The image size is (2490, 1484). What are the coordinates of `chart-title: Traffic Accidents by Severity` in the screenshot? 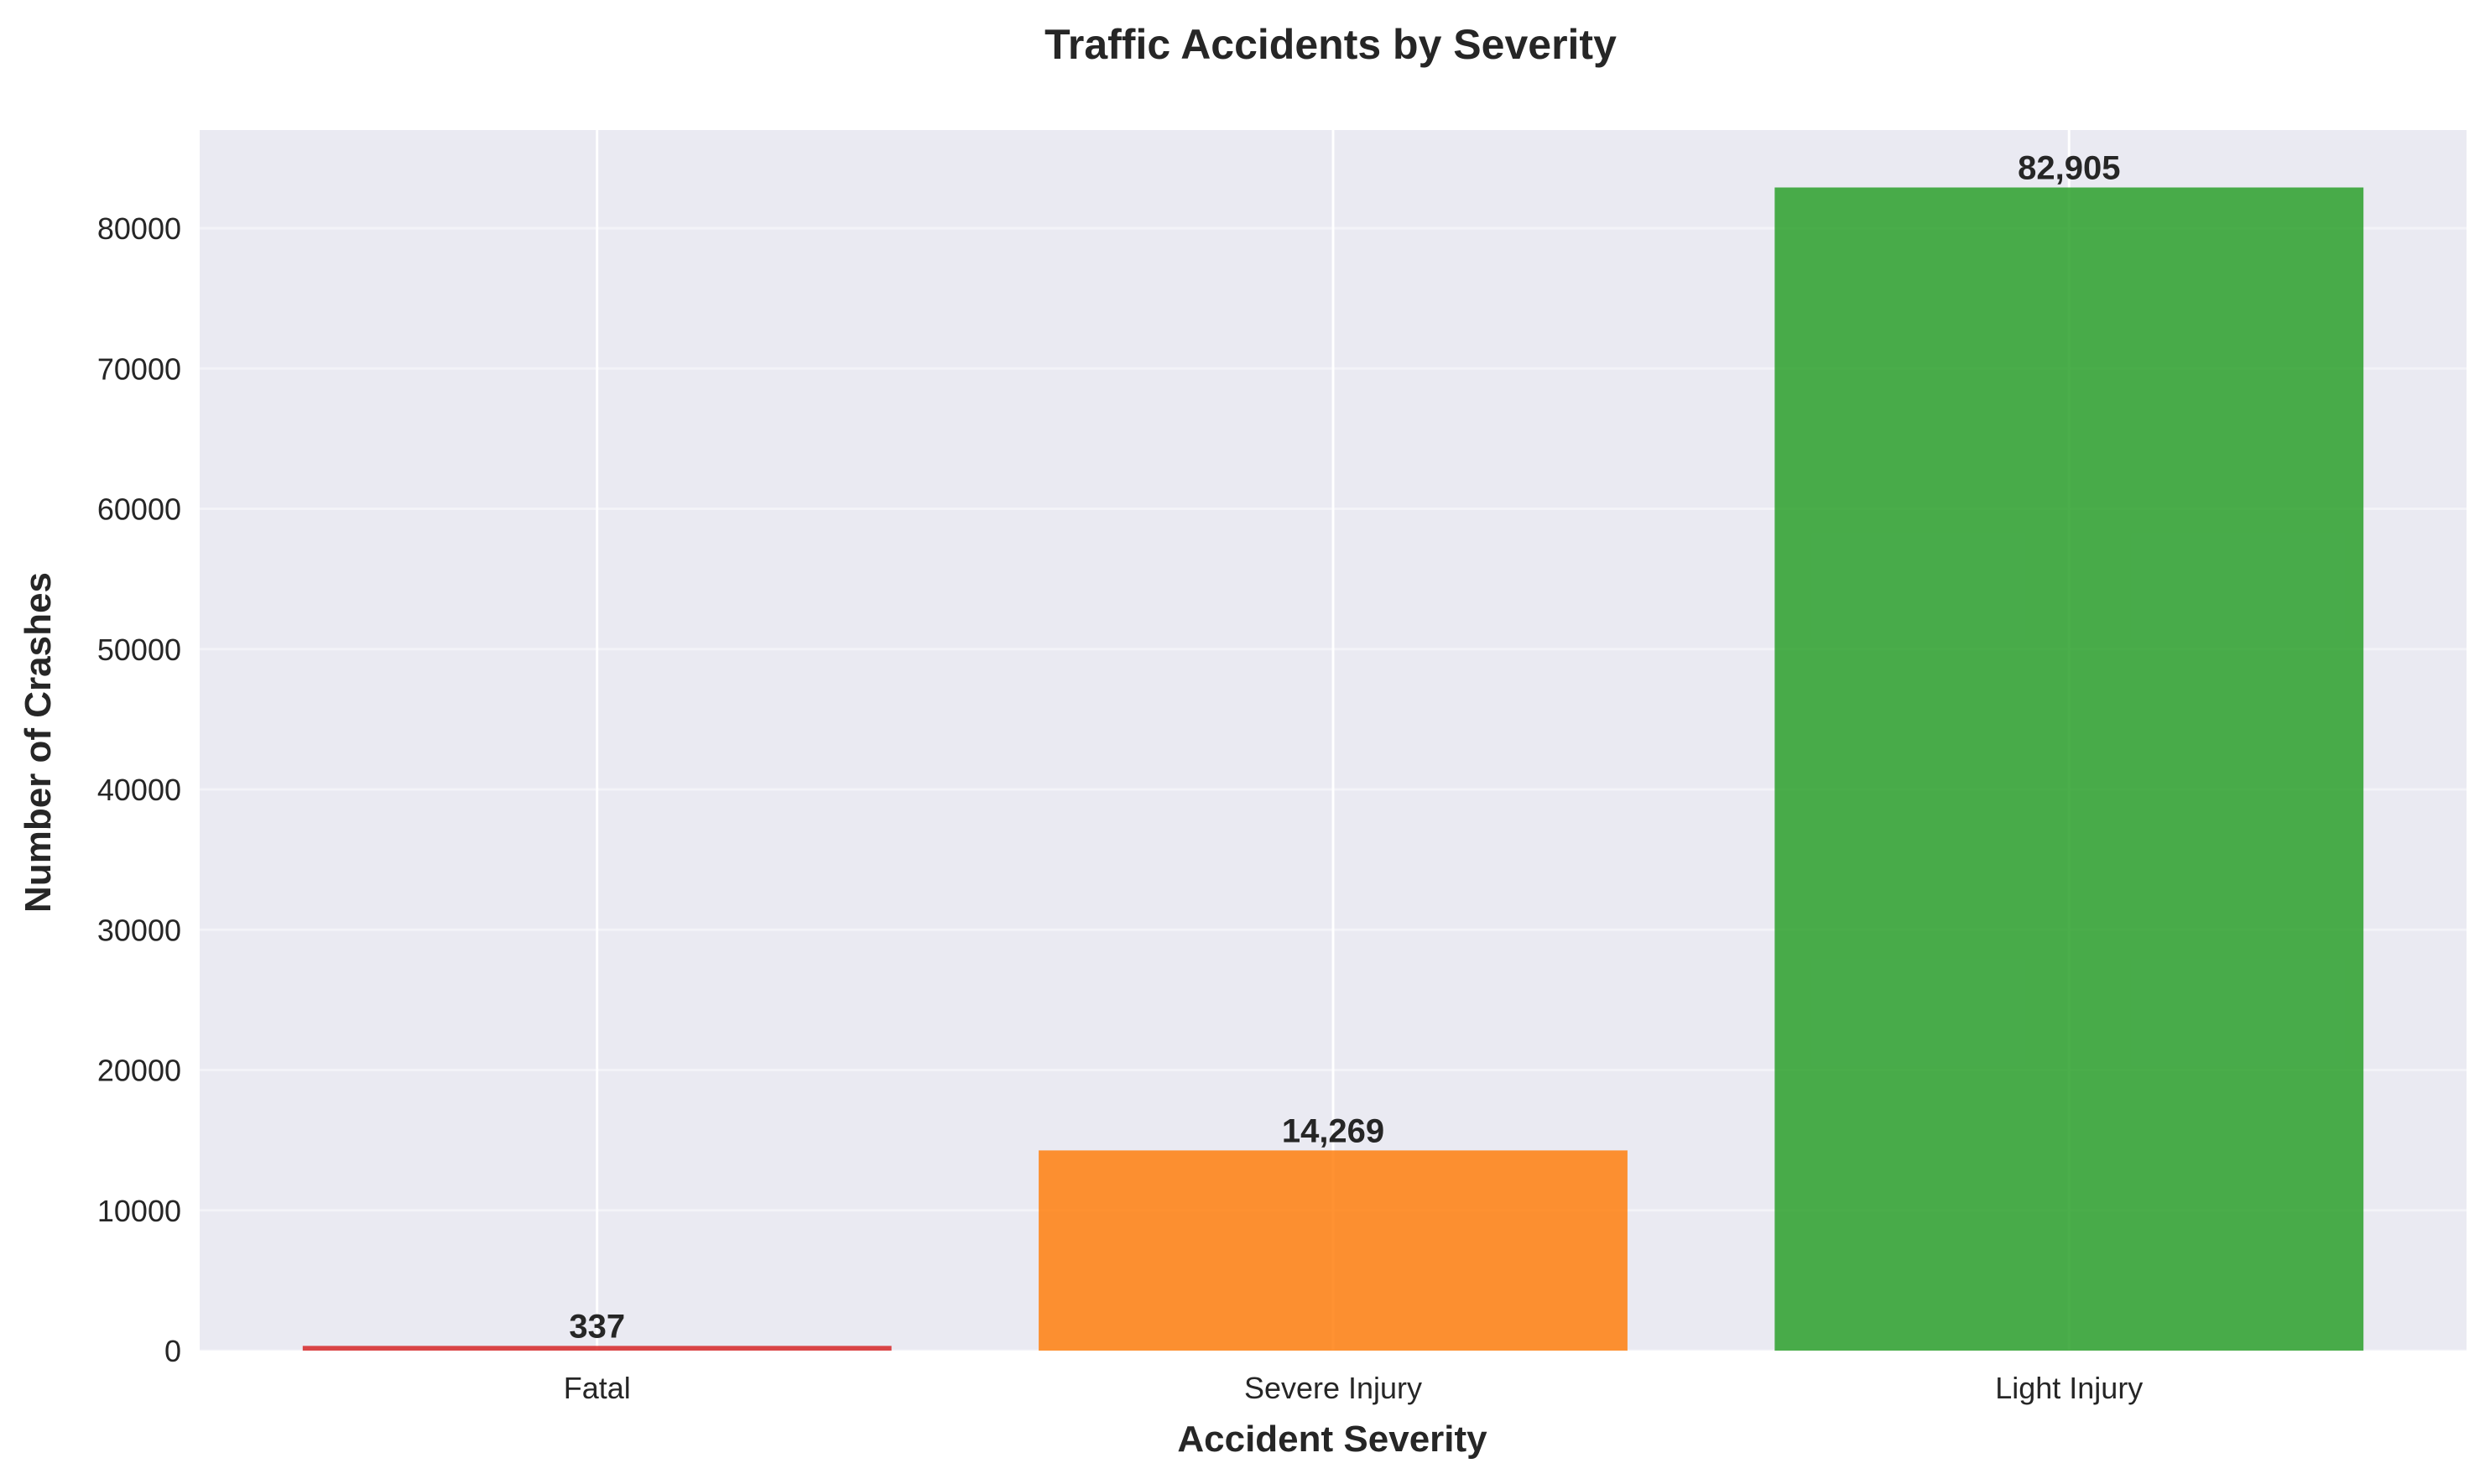 It's located at (1330, 44).